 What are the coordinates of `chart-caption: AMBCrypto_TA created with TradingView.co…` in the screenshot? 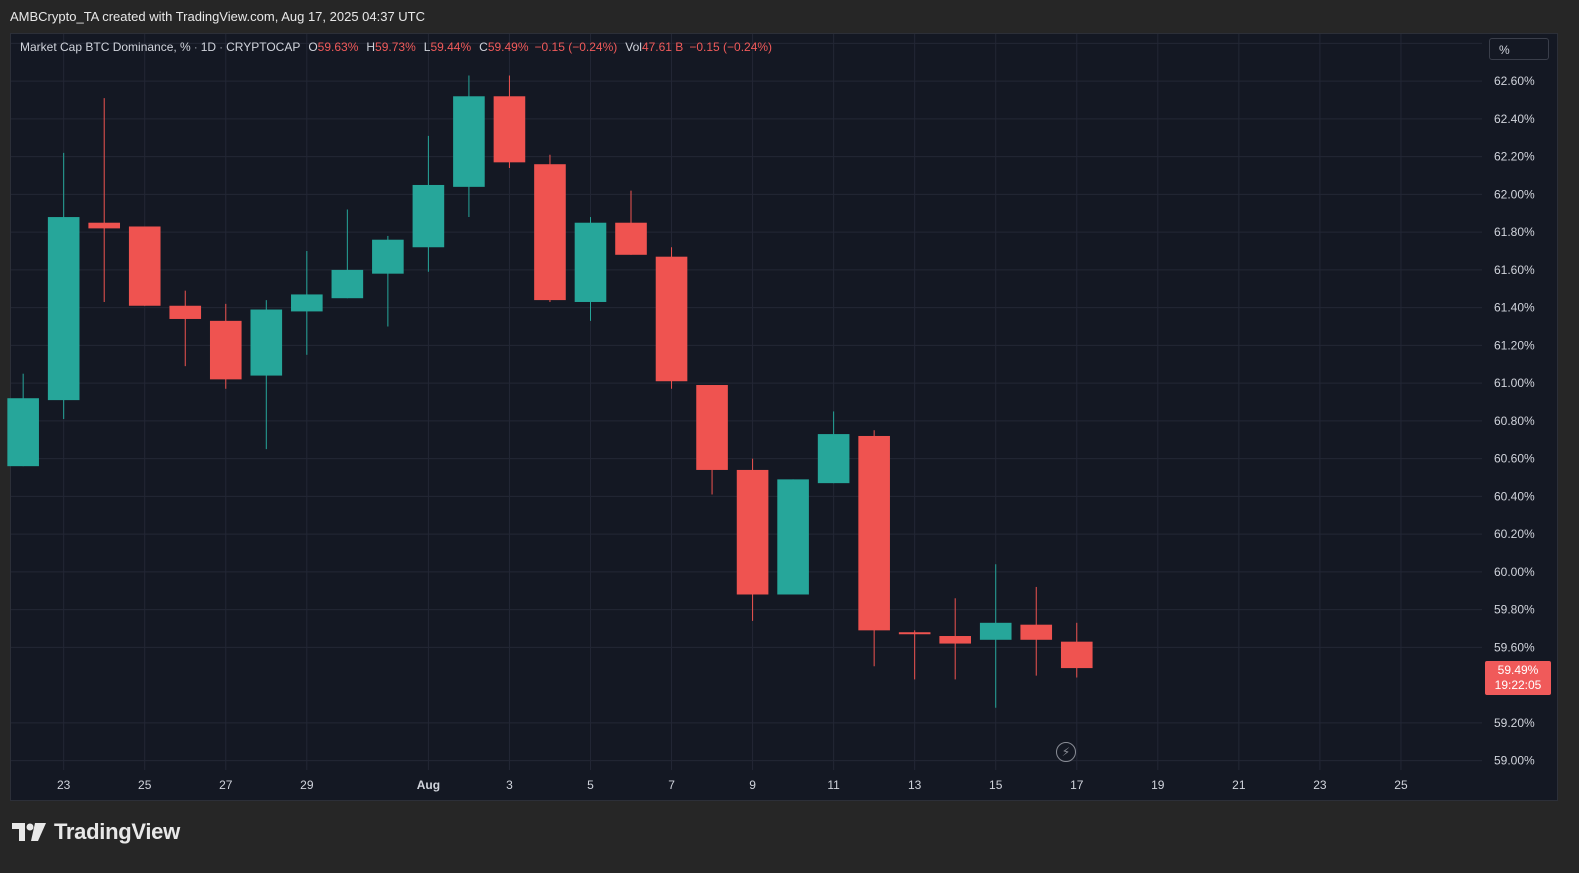 It's located at (218, 16).